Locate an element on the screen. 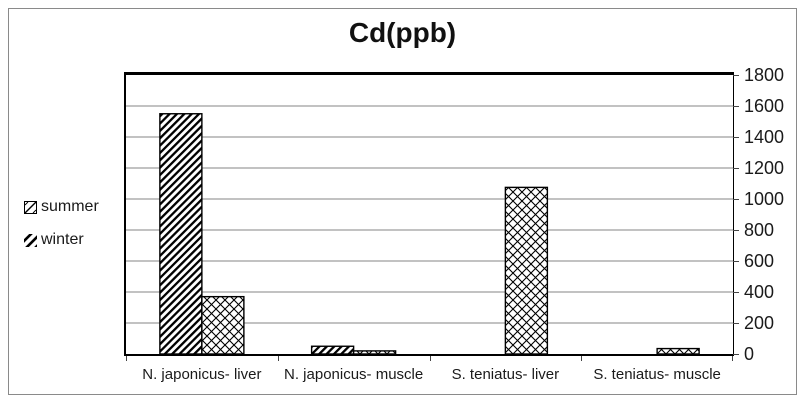 Image resolution: width=805 pixels, height=403 pixels. x-category-label-1: N. japonicus- muscle is located at coordinates (354, 374).